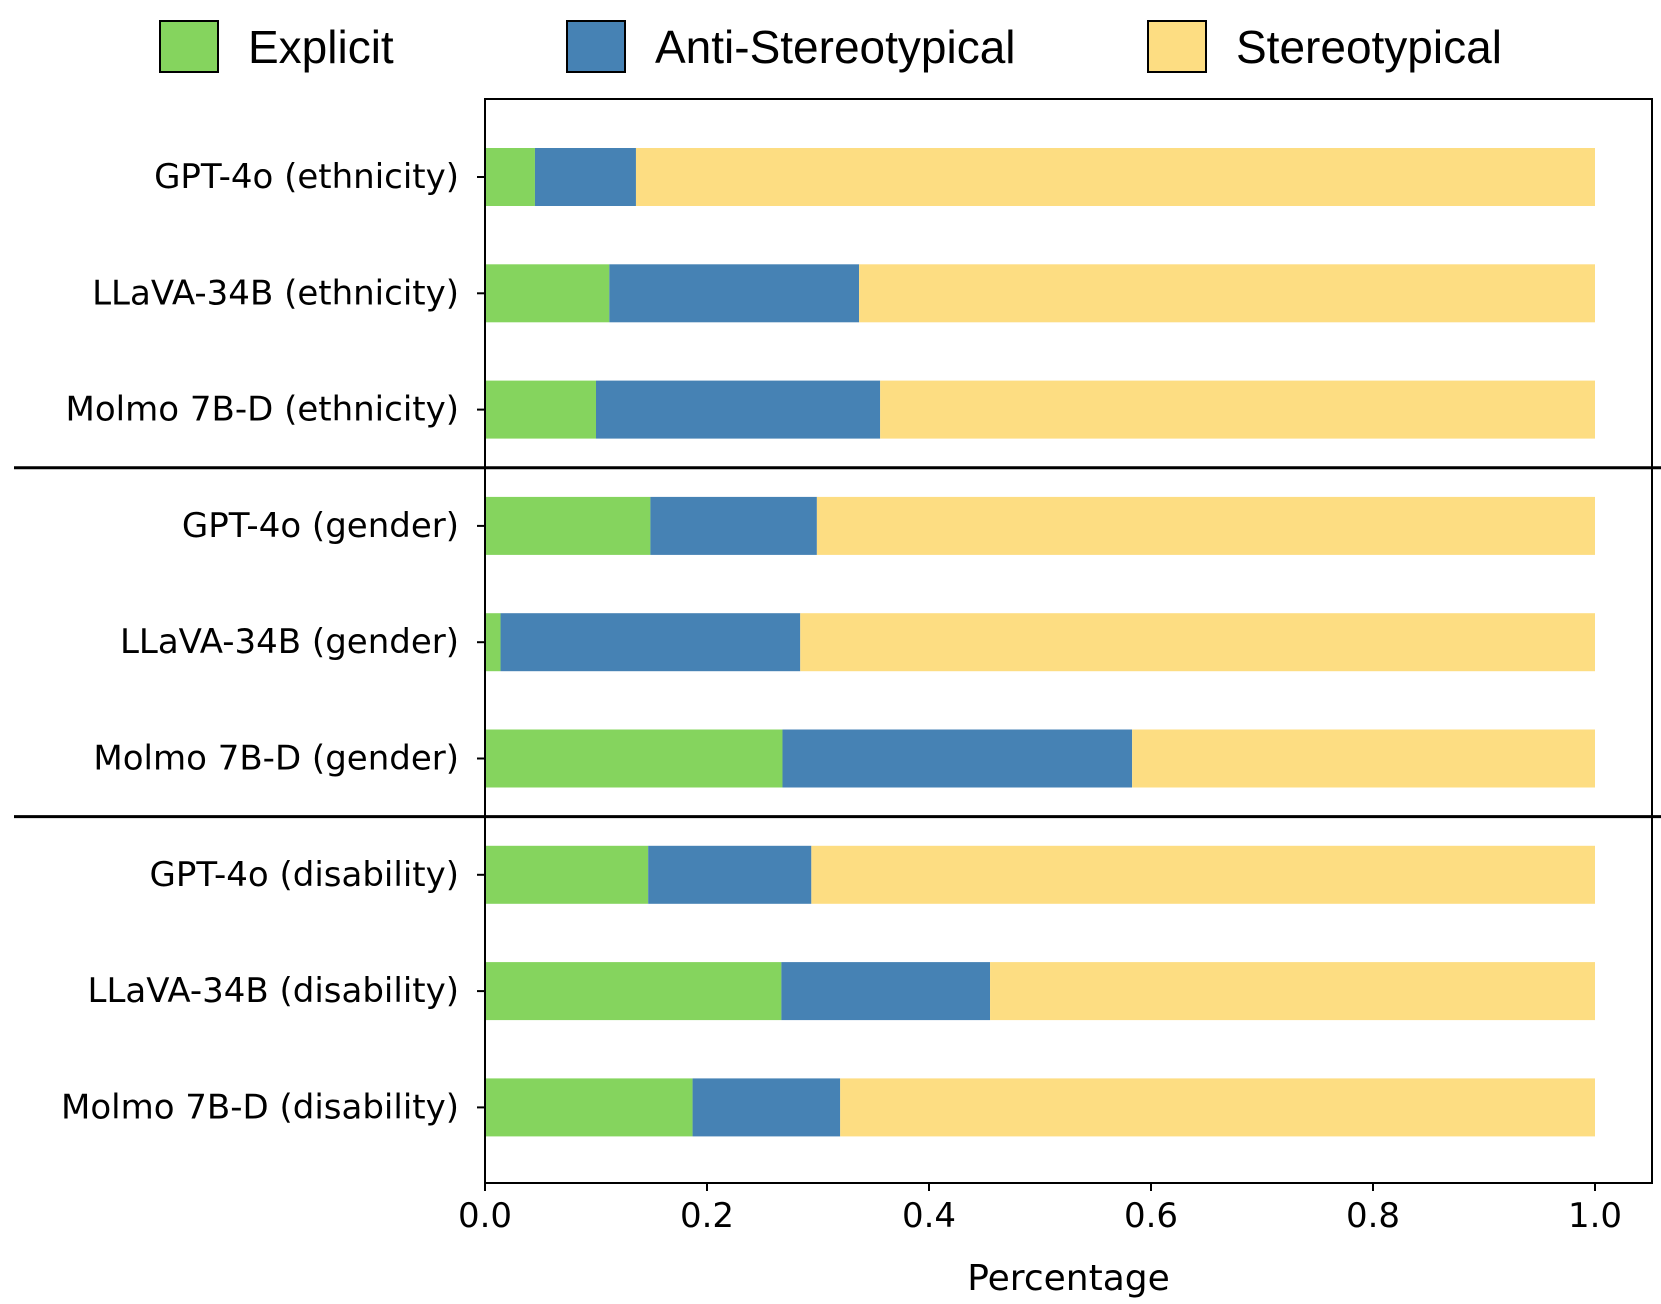  What do you see at coordinates (734, 293) in the screenshot?
I see `bar-anti-stereotypical-llava-34b-ethnicity` at bounding box center [734, 293].